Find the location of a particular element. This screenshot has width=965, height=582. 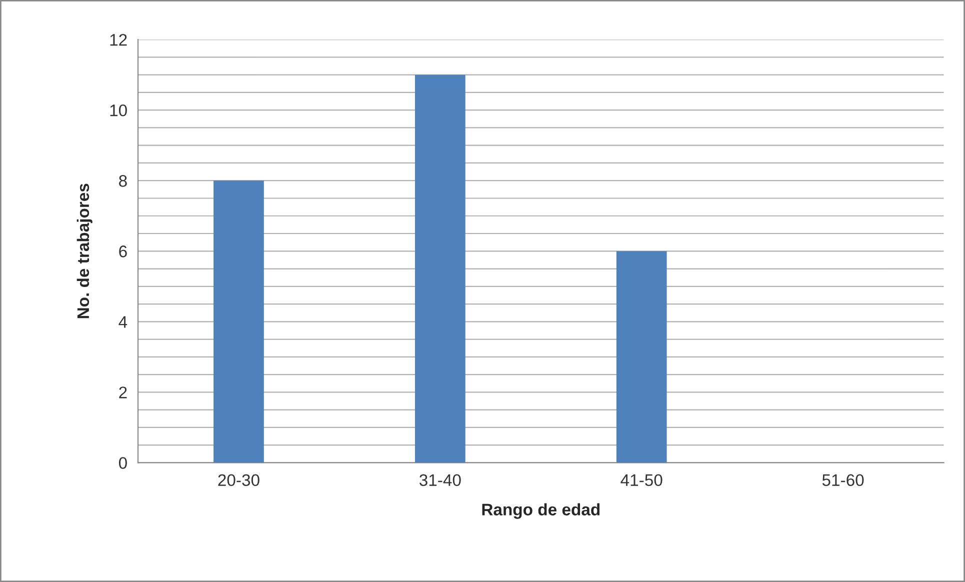

y-axis-title: No. de trabajores is located at coordinates (84, 251).